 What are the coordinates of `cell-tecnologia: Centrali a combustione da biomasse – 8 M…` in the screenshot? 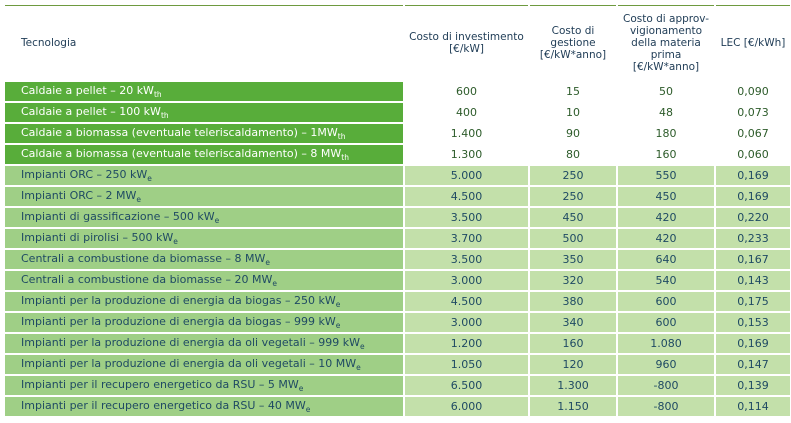 It's located at (204, 259).